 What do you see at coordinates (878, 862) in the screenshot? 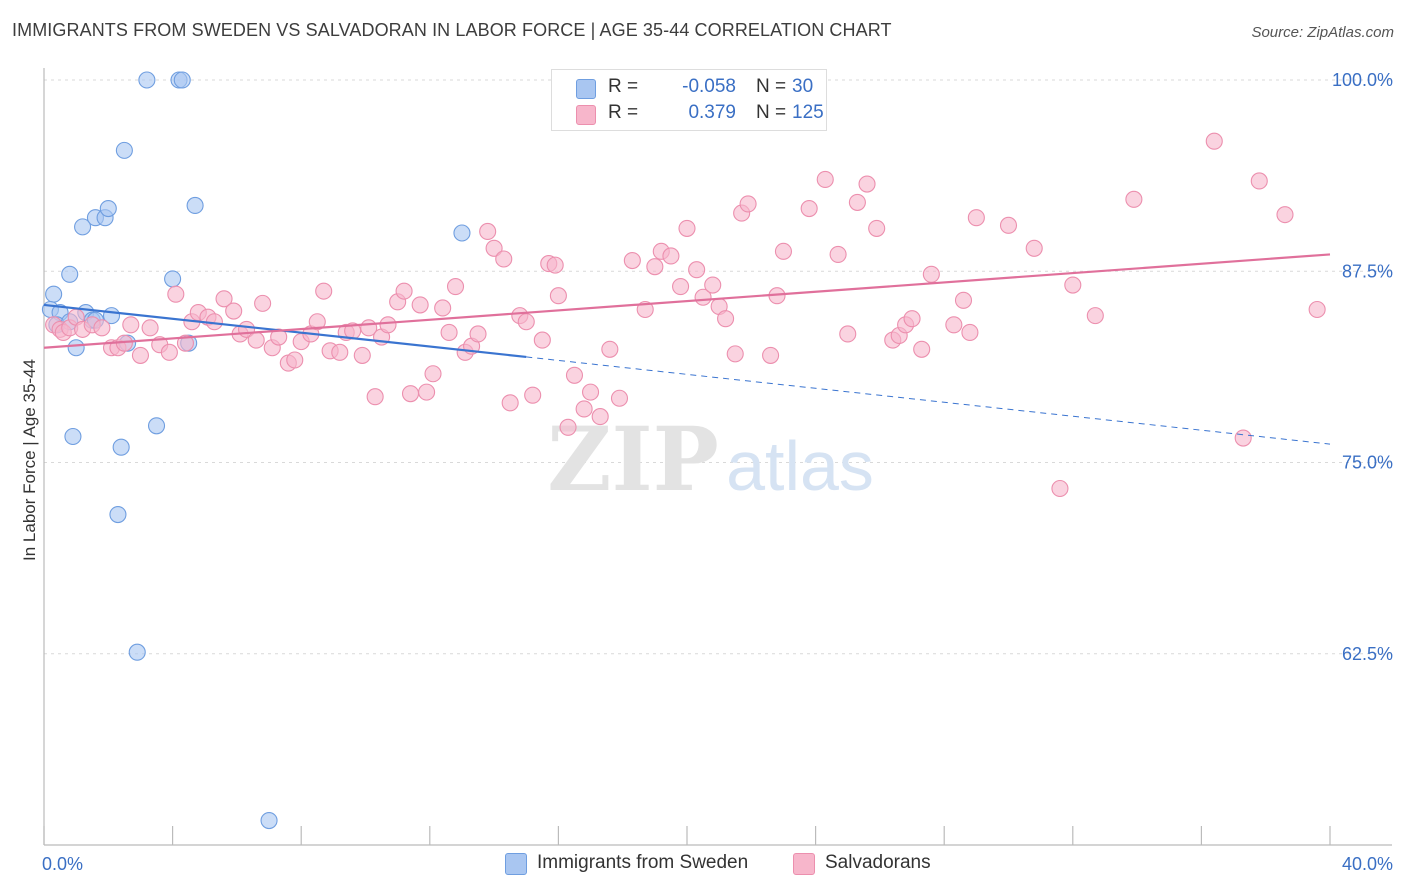
I see `bottom-legend-label-salvadorans: Salvadorans` at bounding box center [878, 862].